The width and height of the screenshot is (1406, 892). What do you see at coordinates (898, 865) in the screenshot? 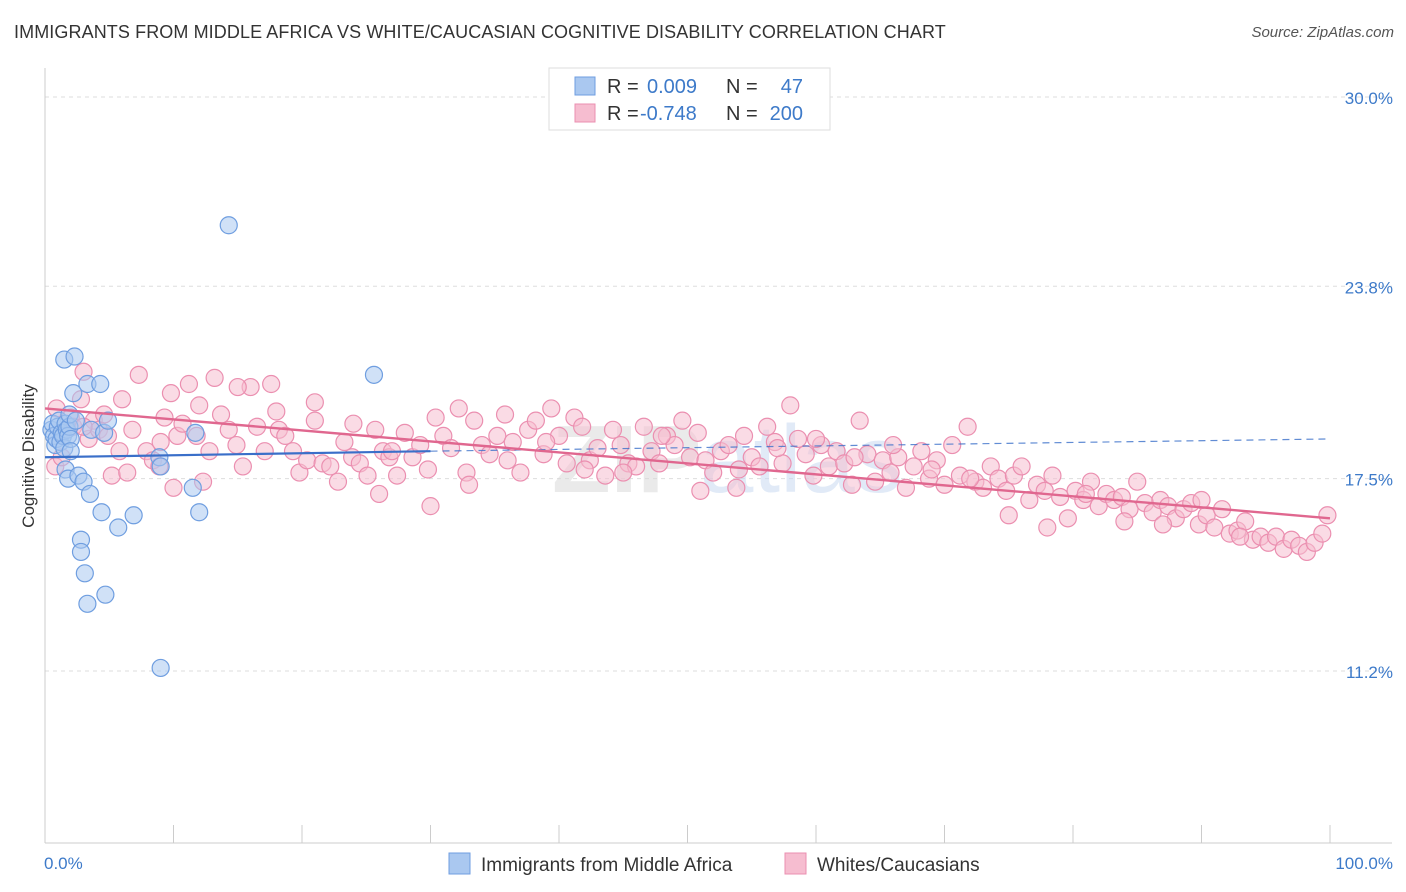
I see `series-label-pink: Whites/Caucasians` at bounding box center [898, 865].